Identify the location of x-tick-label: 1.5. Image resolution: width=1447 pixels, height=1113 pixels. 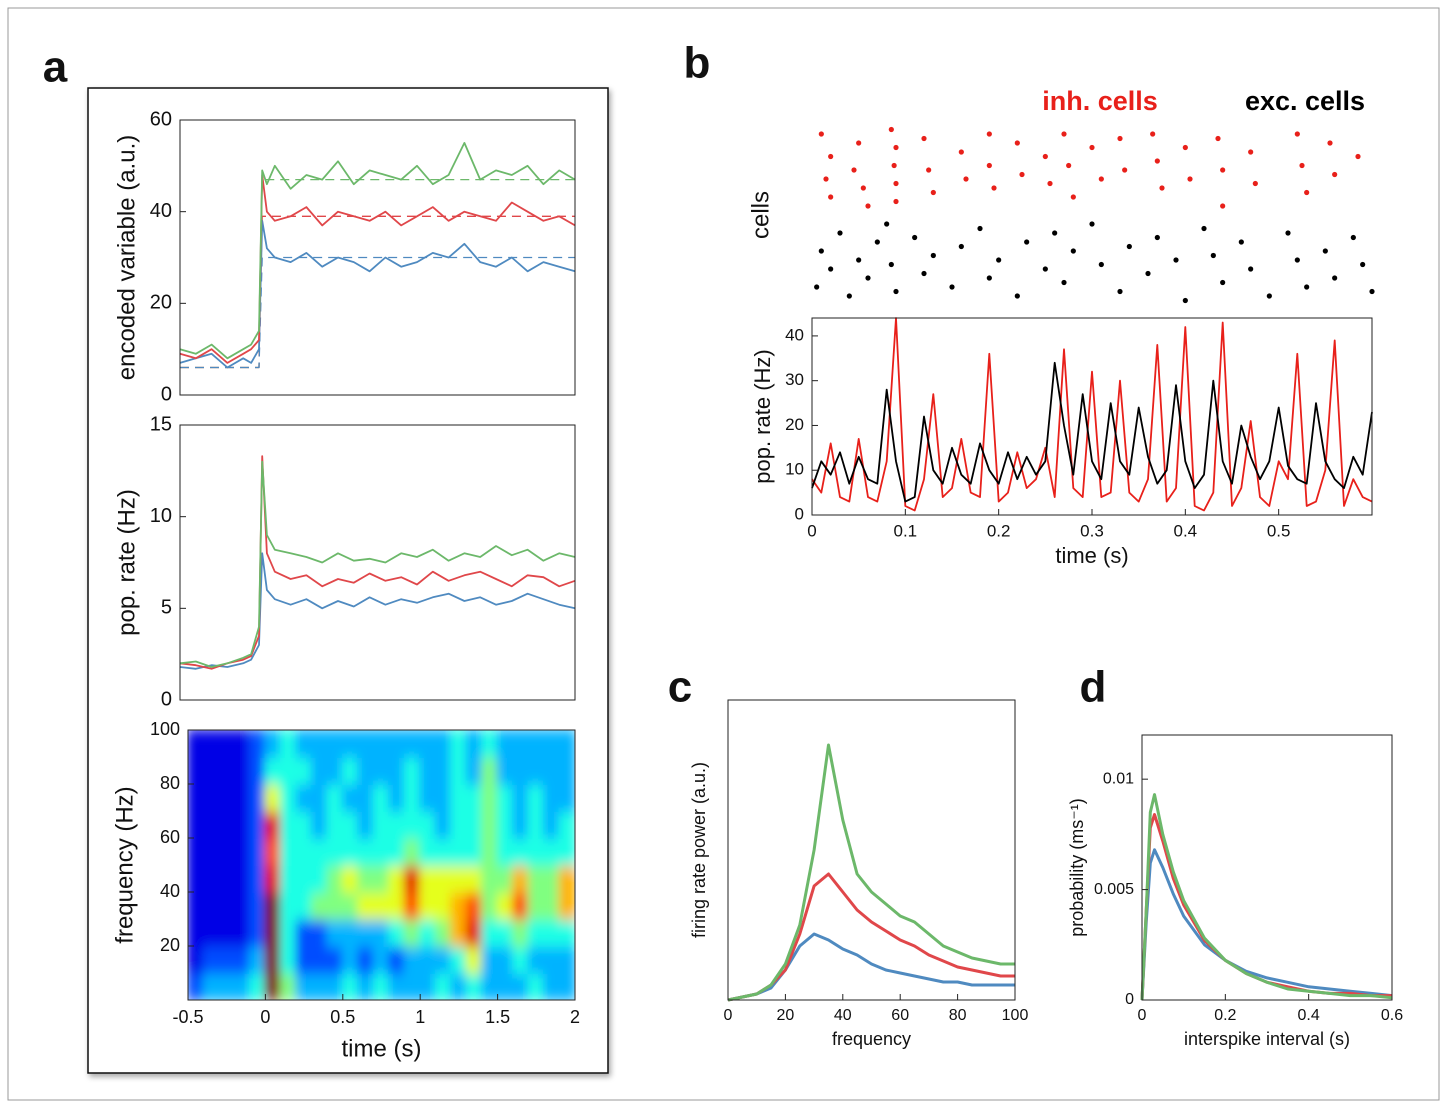
(497, 1017).